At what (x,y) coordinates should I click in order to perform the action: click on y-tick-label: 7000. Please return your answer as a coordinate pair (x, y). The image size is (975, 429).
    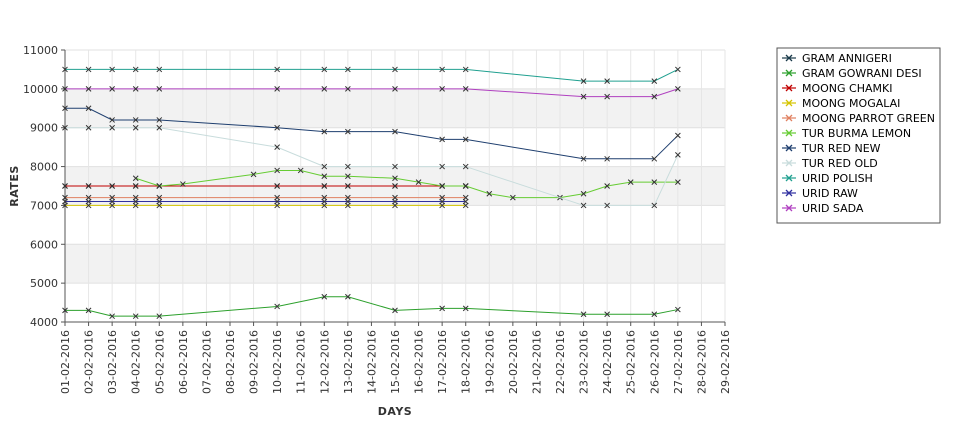
    Looking at the image, I should click on (44, 205).